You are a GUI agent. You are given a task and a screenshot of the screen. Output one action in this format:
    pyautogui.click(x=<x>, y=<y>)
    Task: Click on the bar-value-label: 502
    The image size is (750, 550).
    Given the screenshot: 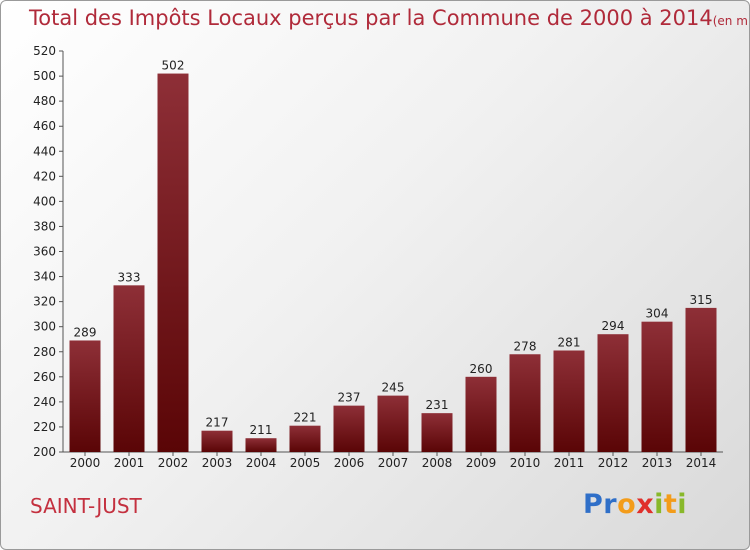 What is the action you would take?
    pyautogui.click(x=173, y=66)
    